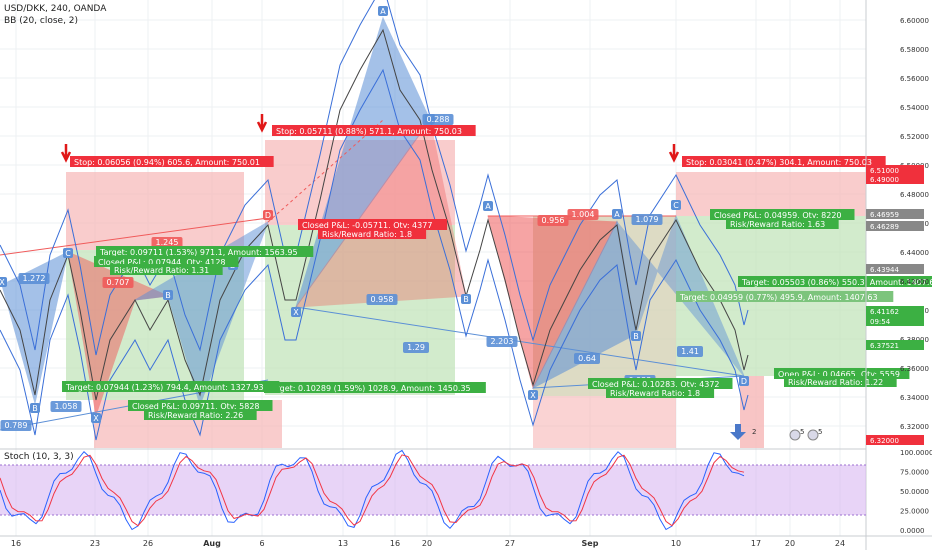 The height and width of the screenshot is (554, 932). What do you see at coordinates (914, 398) in the screenshot?
I see `price-tick: 6.34000` at bounding box center [914, 398].